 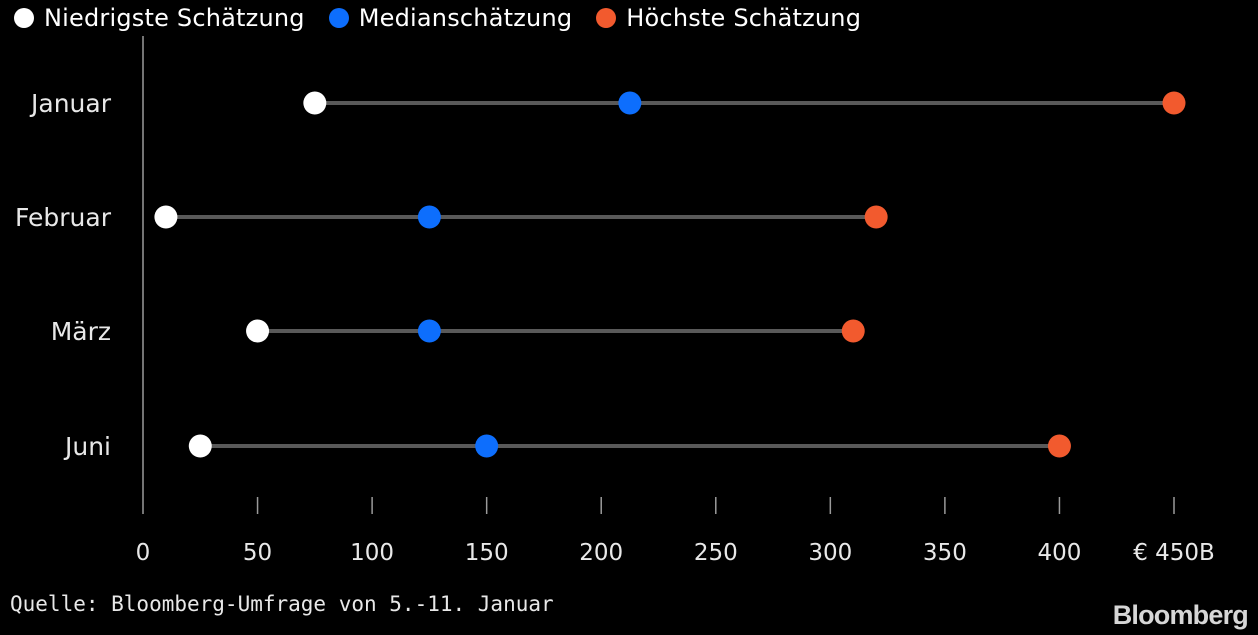 What do you see at coordinates (257, 553) in the screenshot?
I see `x-tick-label: 50` at bounding box center [257, 553].